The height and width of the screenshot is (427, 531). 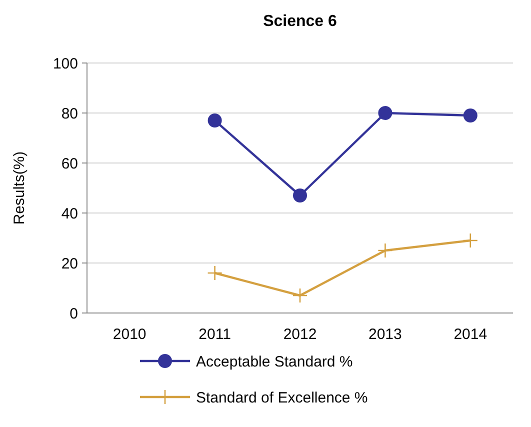 What do you see at coordinates (69, 113) in the screenshot?
I see `y-tick-label: 80` at bounding box center [69, 113].